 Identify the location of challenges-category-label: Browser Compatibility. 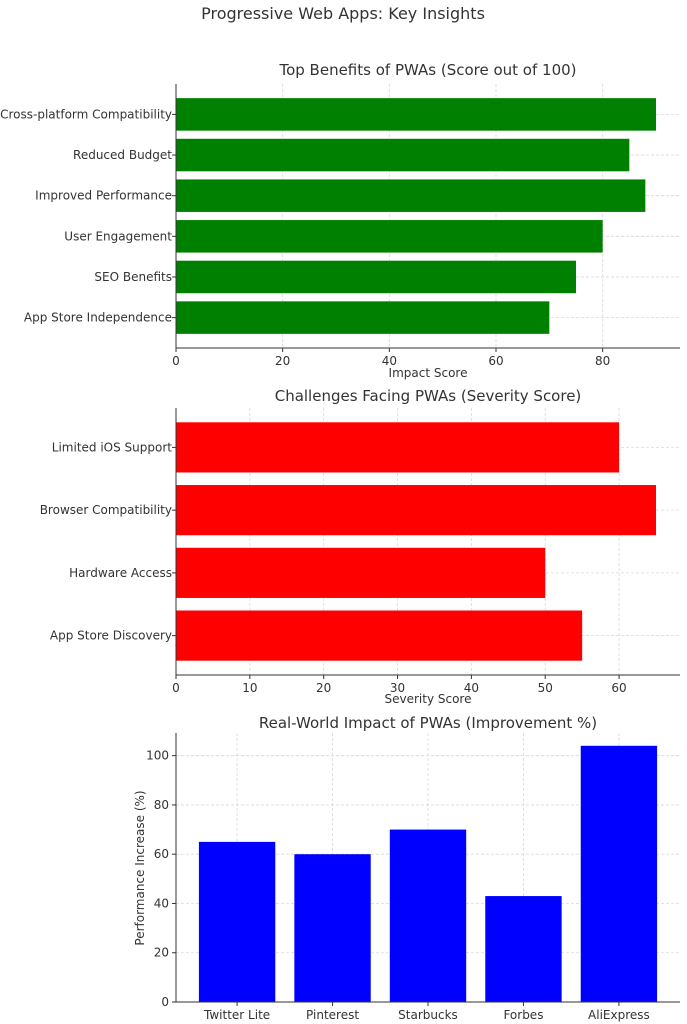
(106, 510).